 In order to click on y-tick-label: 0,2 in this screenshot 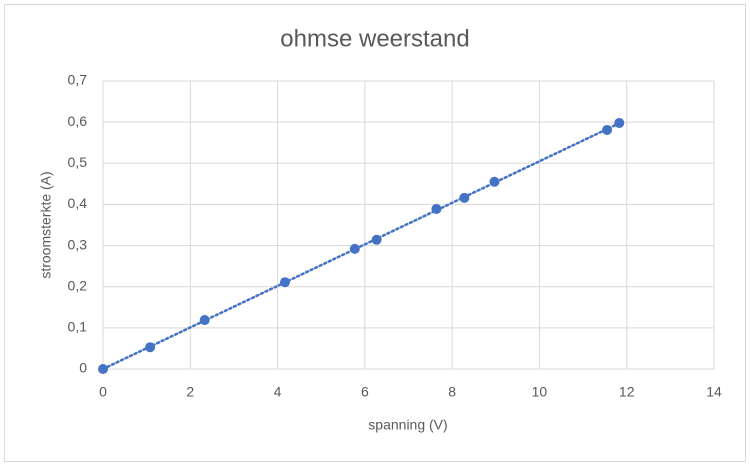, I will do `click(78, 285)`.